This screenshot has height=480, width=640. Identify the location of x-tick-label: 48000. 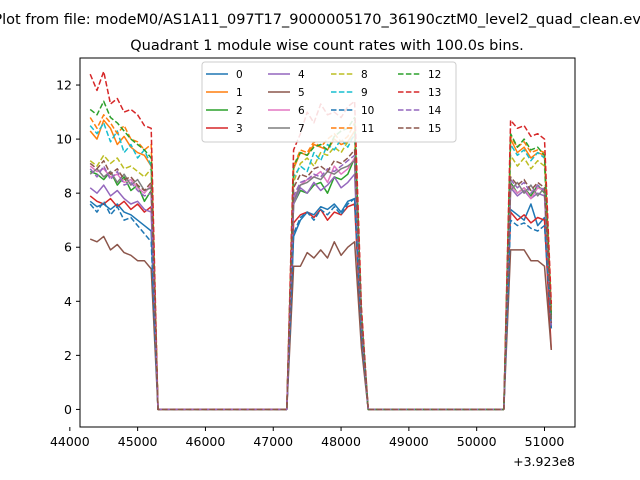
(341, 441).